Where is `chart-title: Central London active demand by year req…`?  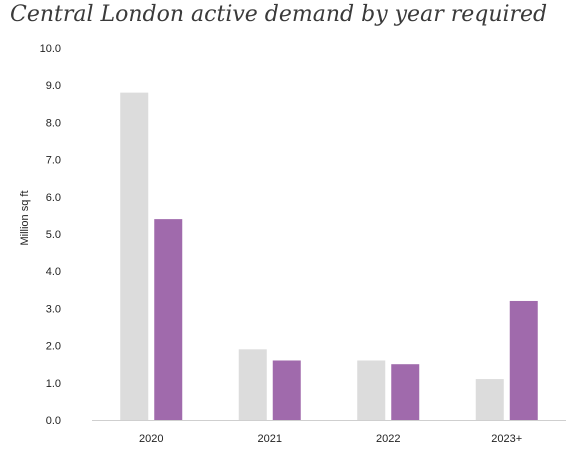
chart-title: Central London active demand by year req… is located at coordinates (279, 14).